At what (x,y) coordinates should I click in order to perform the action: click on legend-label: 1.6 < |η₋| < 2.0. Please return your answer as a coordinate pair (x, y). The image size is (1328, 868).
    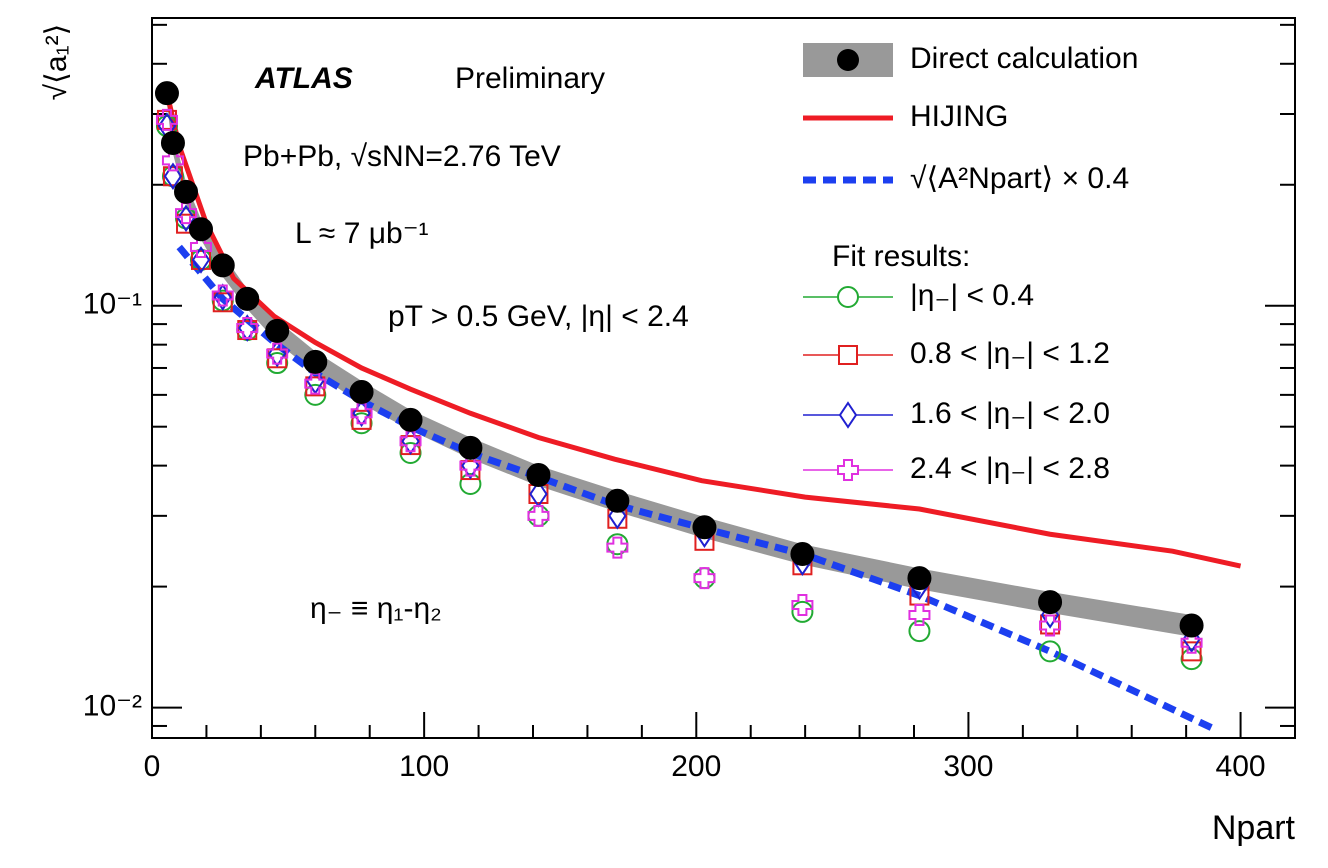
    Looking at the image, I should click on (1010, 413).